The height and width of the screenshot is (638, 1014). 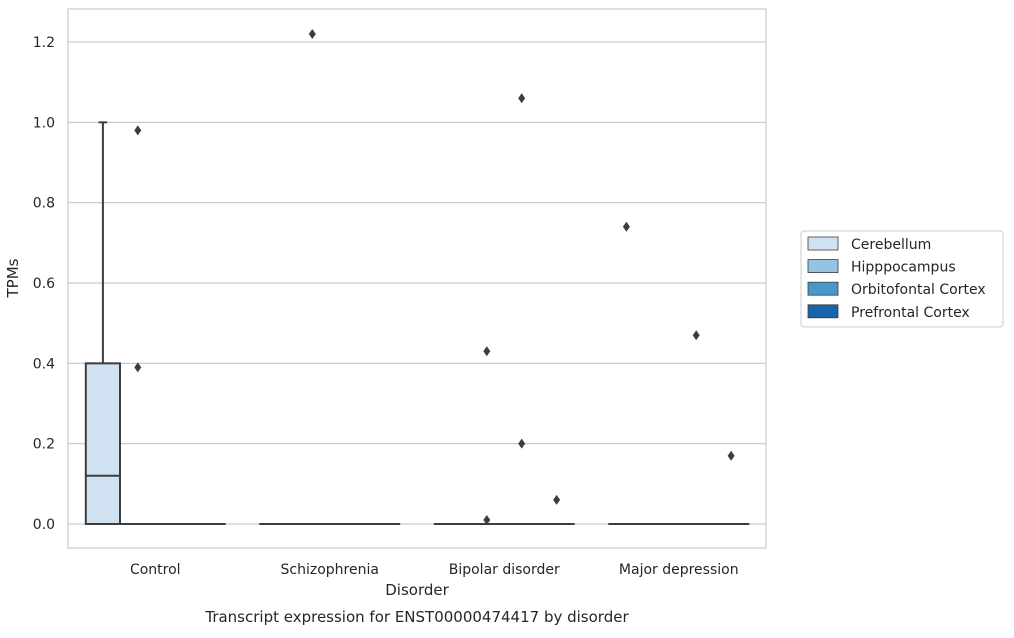 I want to click on legend-label: Hipppocampus, so click(x=903, y=268).